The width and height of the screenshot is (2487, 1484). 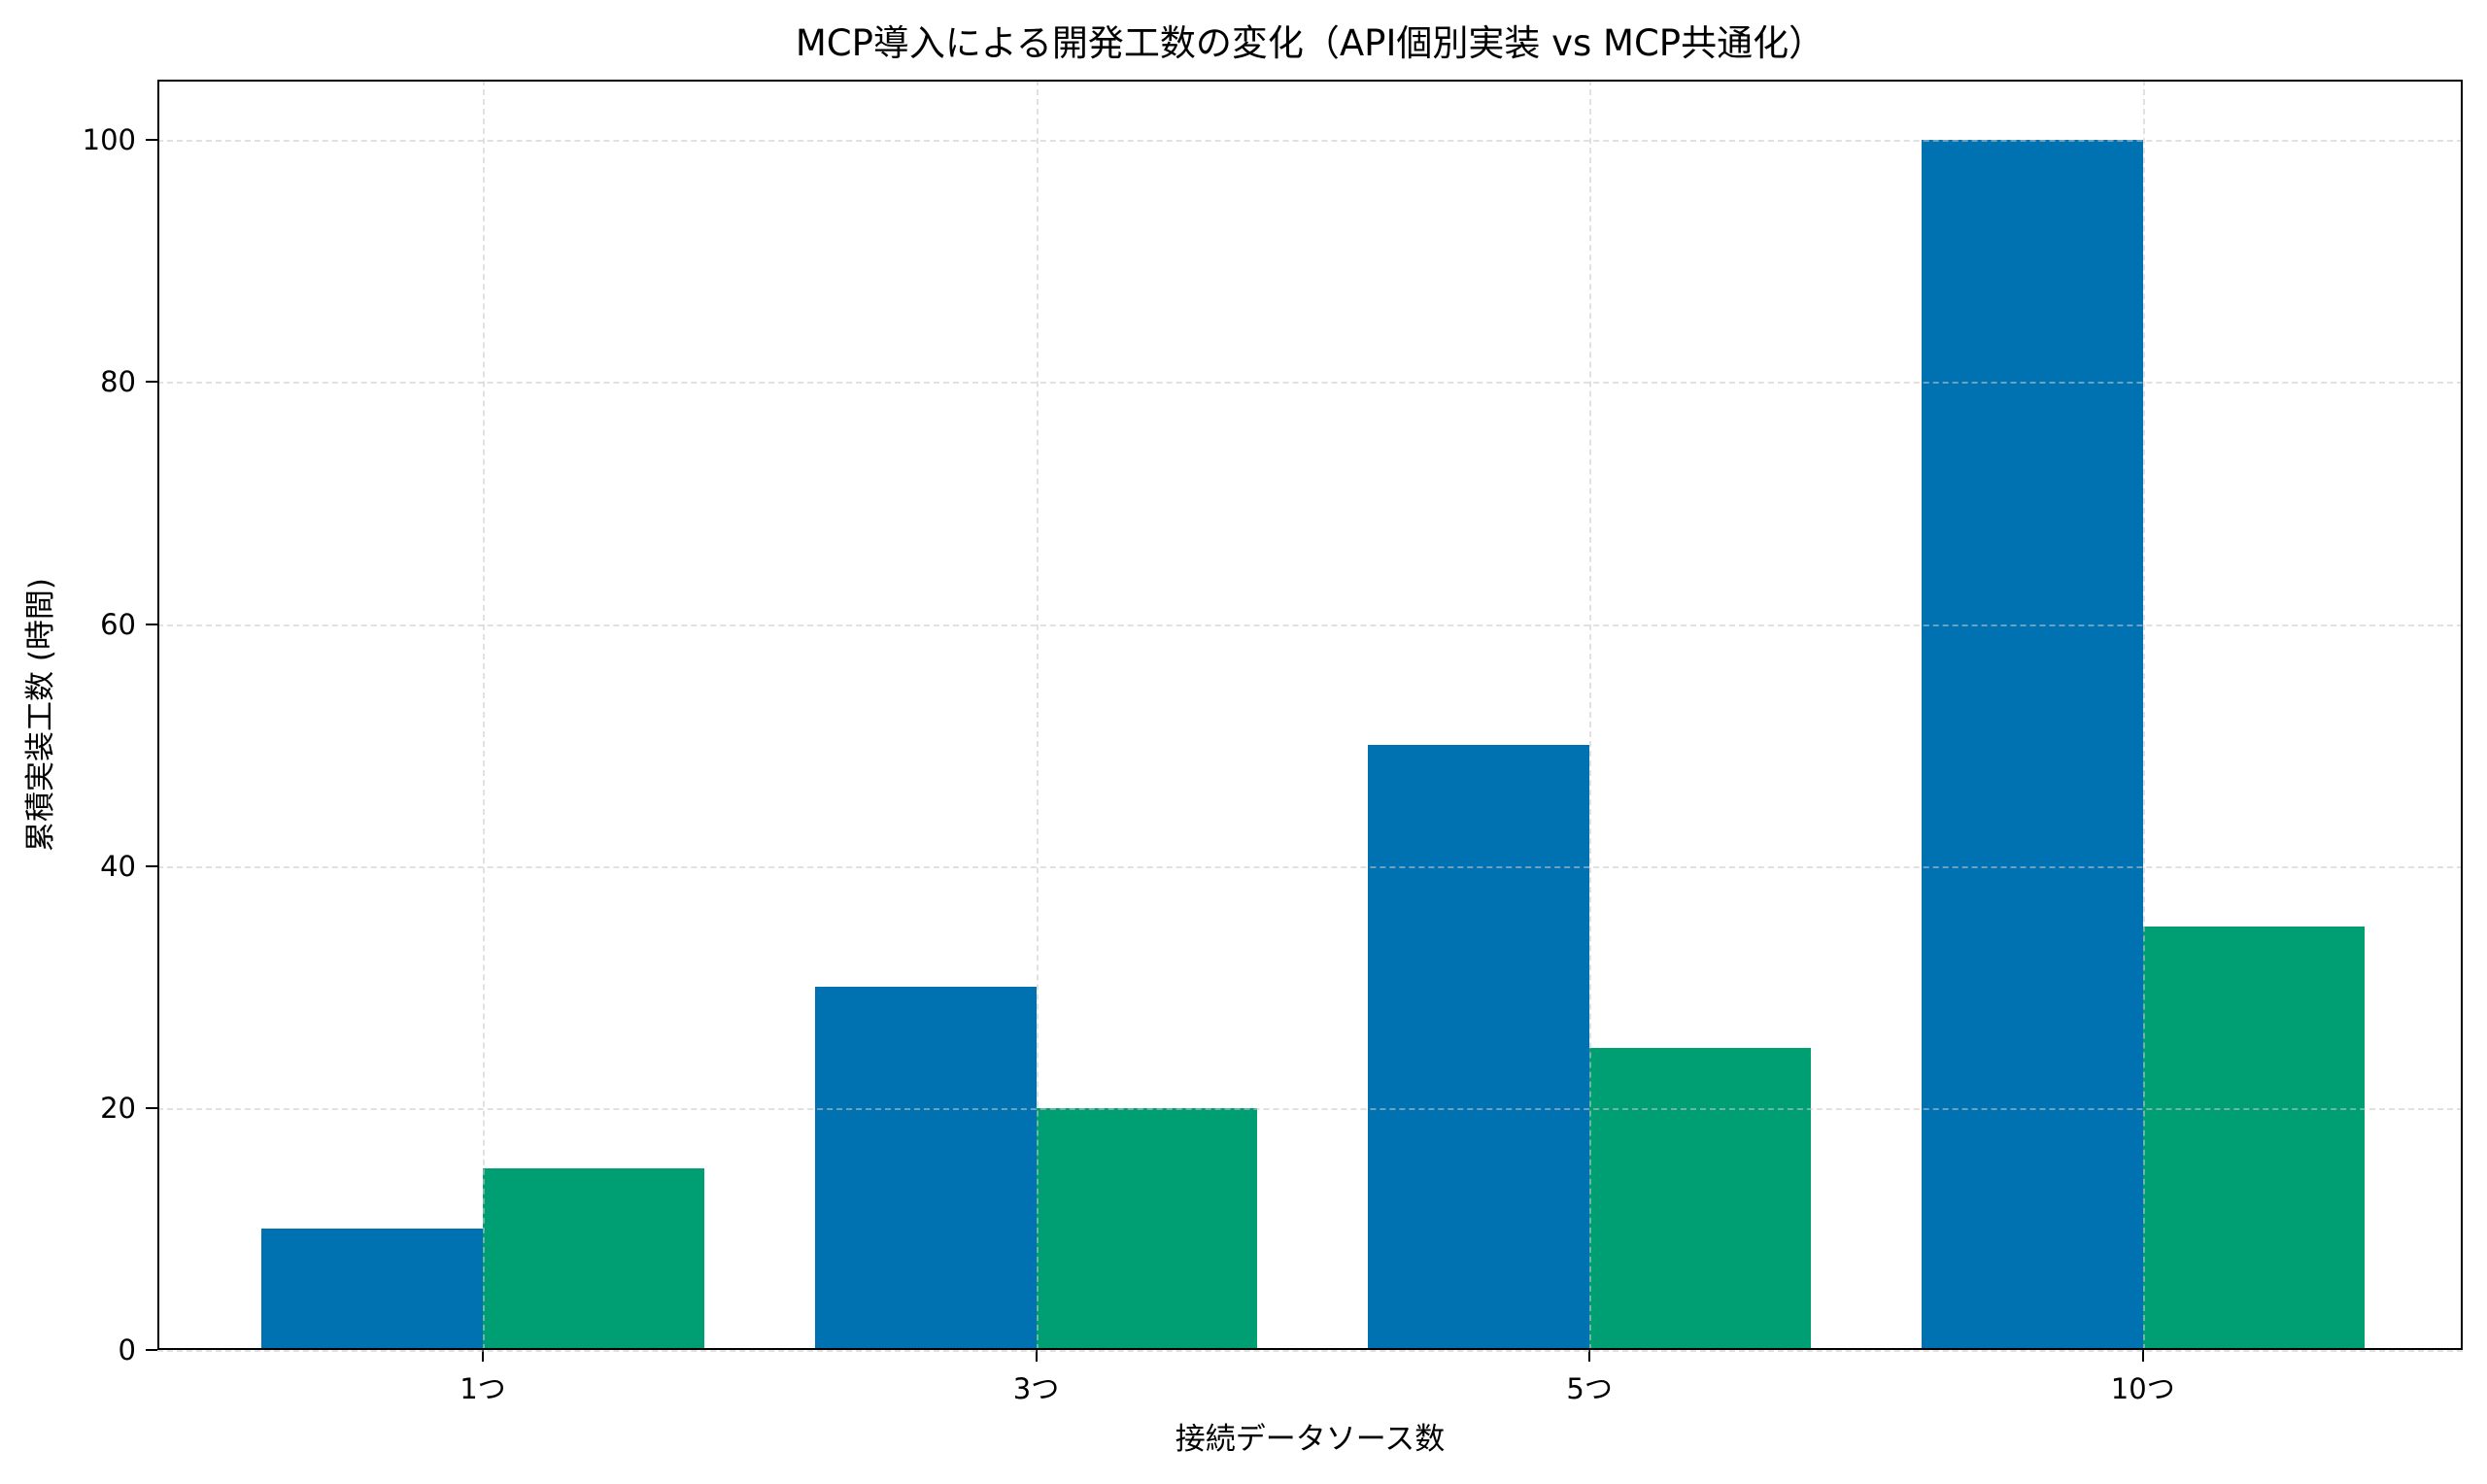 I want to click on chart-title: MCP導入による開発工数の変化（API個別実装 vs MCP共通化）, so click(x=1310, y=43).